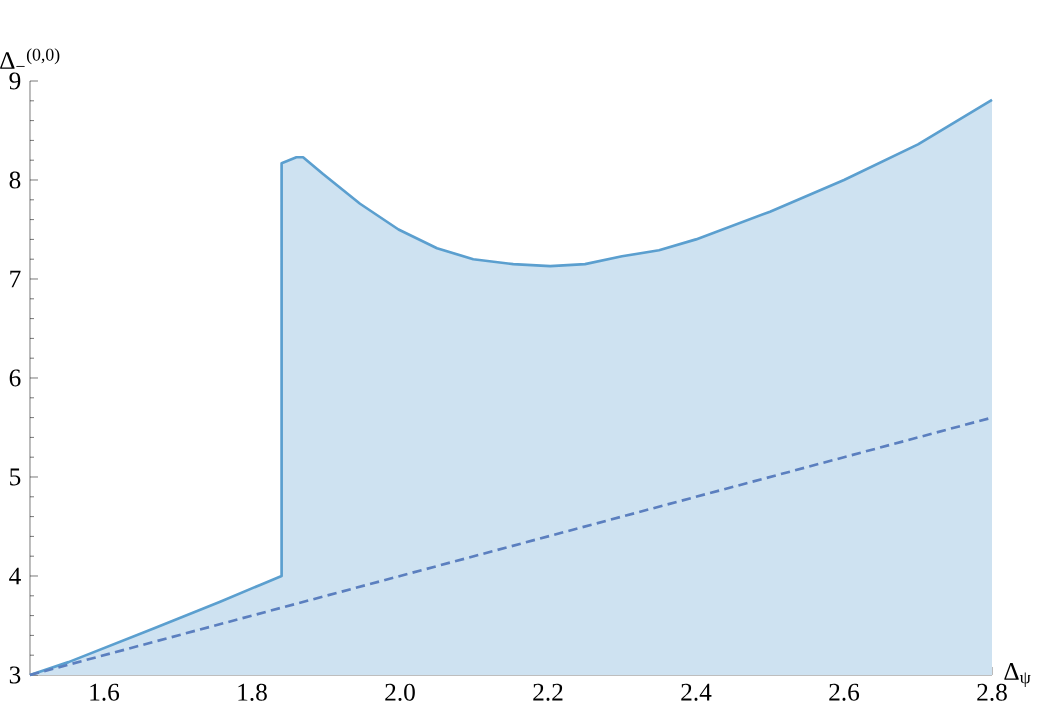 The width and height of the screenshot is (1042, 711). What do you see at coordinates (15, 576) in the screenshot?
I see `y-tick-label: 4` at bounding box center [15, 576].